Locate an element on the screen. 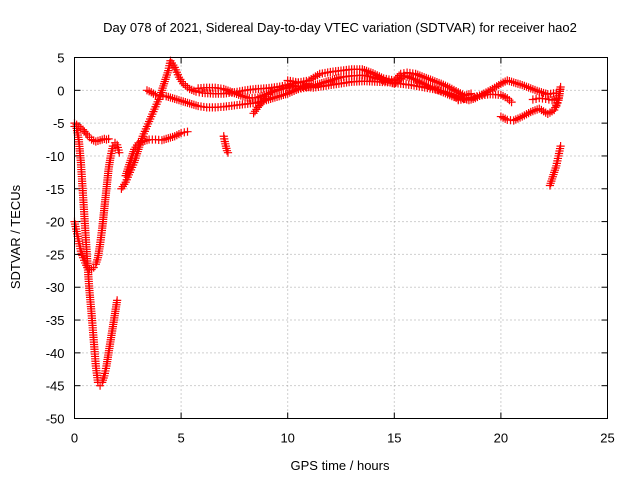 The width and height of the screenshot is (640, 480). x-tick-label: 15 is located at coordinates (394, 438).